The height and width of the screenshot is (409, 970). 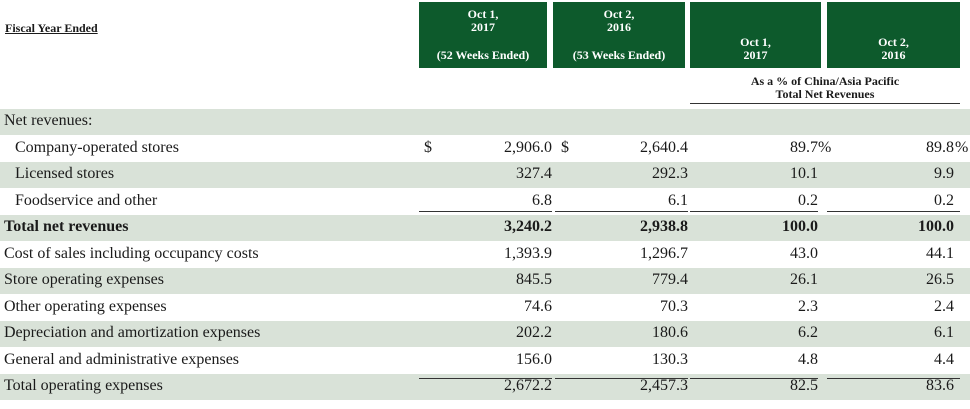 What do you see at coordinates (542, 200) in the screenshot?
I see `value-cell: 6.8` at bounding box center [542, 200].